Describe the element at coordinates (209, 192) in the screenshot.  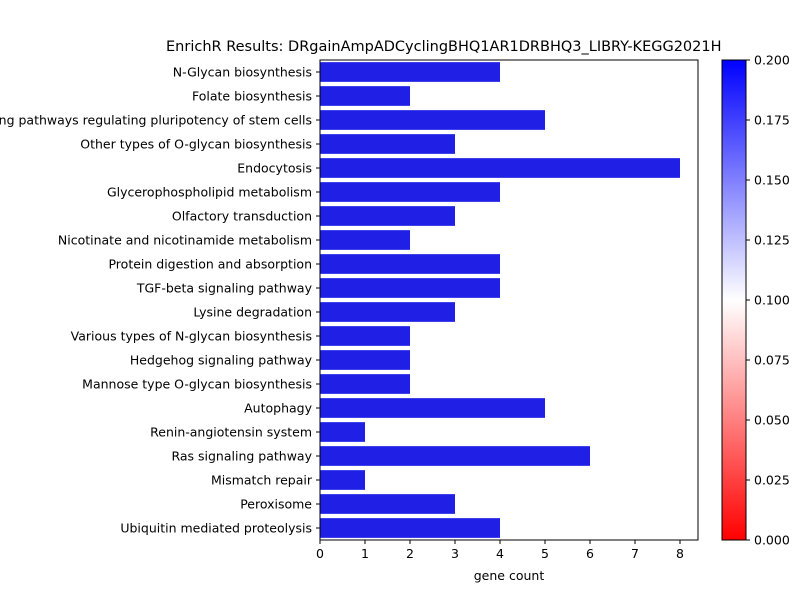
I see `y-tick-label: Glycerophospholipid metabolism` at that location.